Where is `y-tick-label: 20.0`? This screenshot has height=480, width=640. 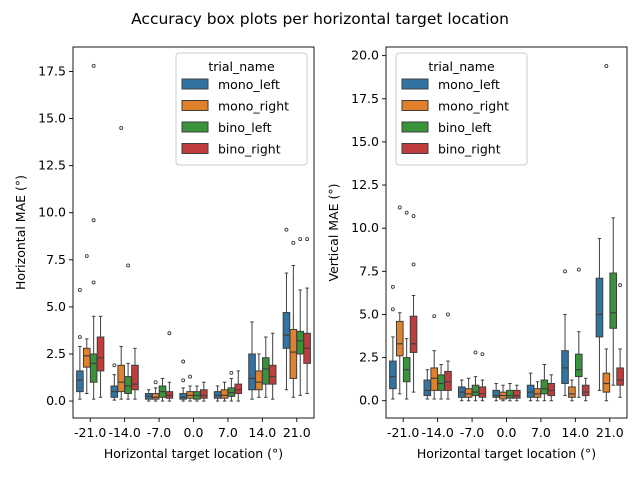
y-tick-label: 20.0 is located at coordinates (365, 55).